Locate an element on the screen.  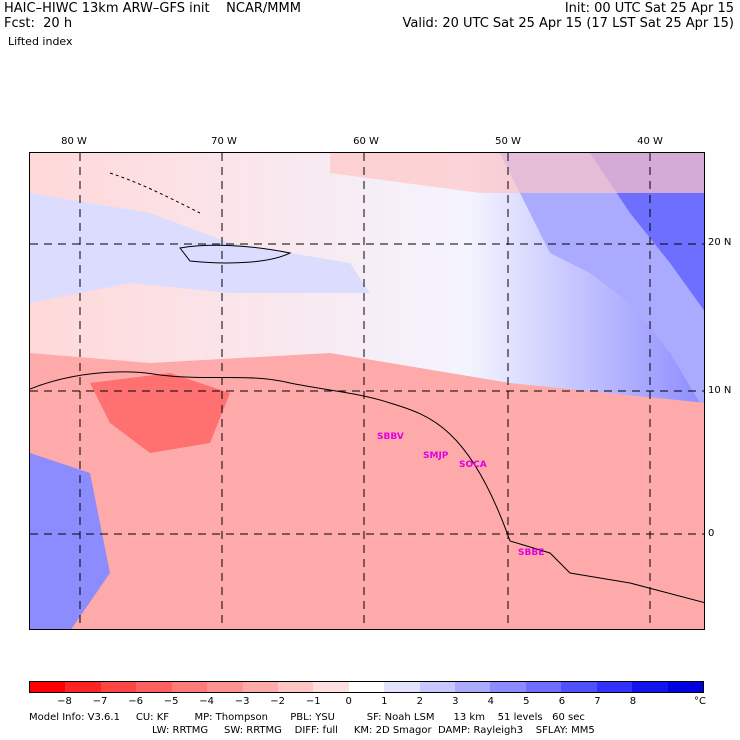
colorbar-unit: °C is located at coordinates (700, 701).